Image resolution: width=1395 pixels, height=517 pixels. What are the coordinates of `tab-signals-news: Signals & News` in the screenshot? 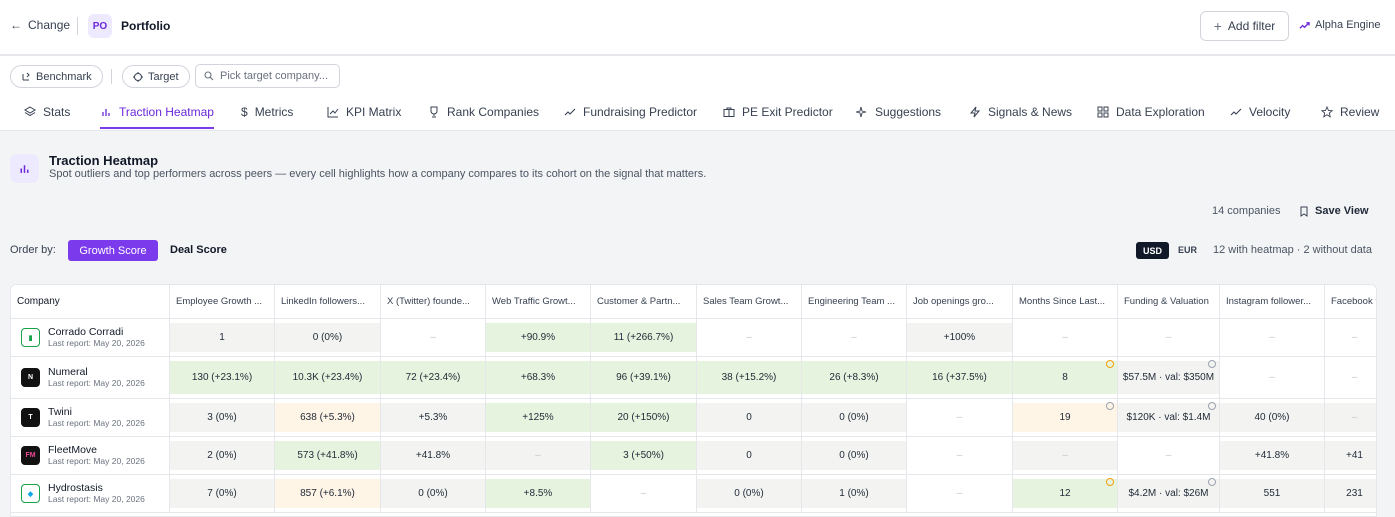 It's located at (1020, 112).